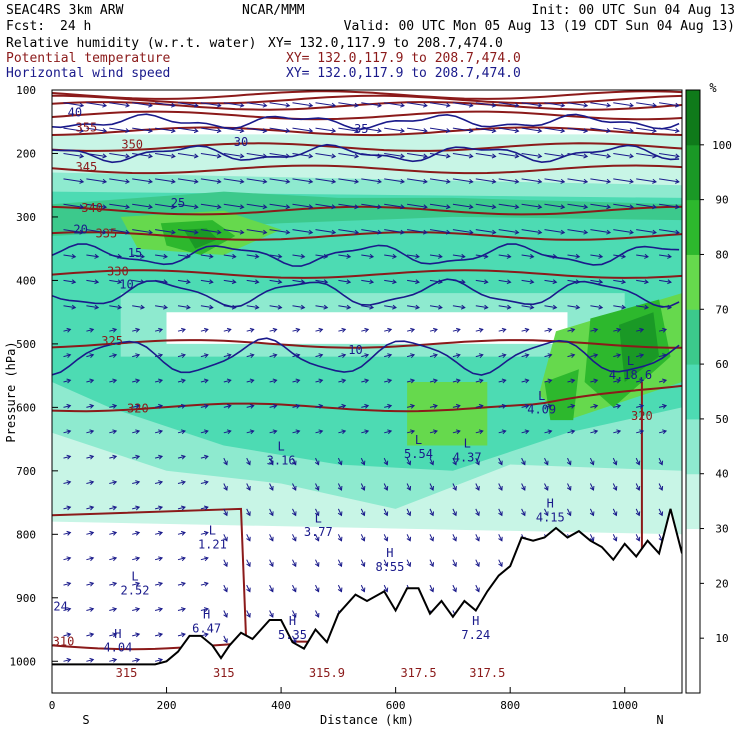 Image resolution: width=740 pixels, height=740 pixels. Describe the element at coordinates (366, 293) in the screenshot. I see `wind-speed-contour-line` at that location.